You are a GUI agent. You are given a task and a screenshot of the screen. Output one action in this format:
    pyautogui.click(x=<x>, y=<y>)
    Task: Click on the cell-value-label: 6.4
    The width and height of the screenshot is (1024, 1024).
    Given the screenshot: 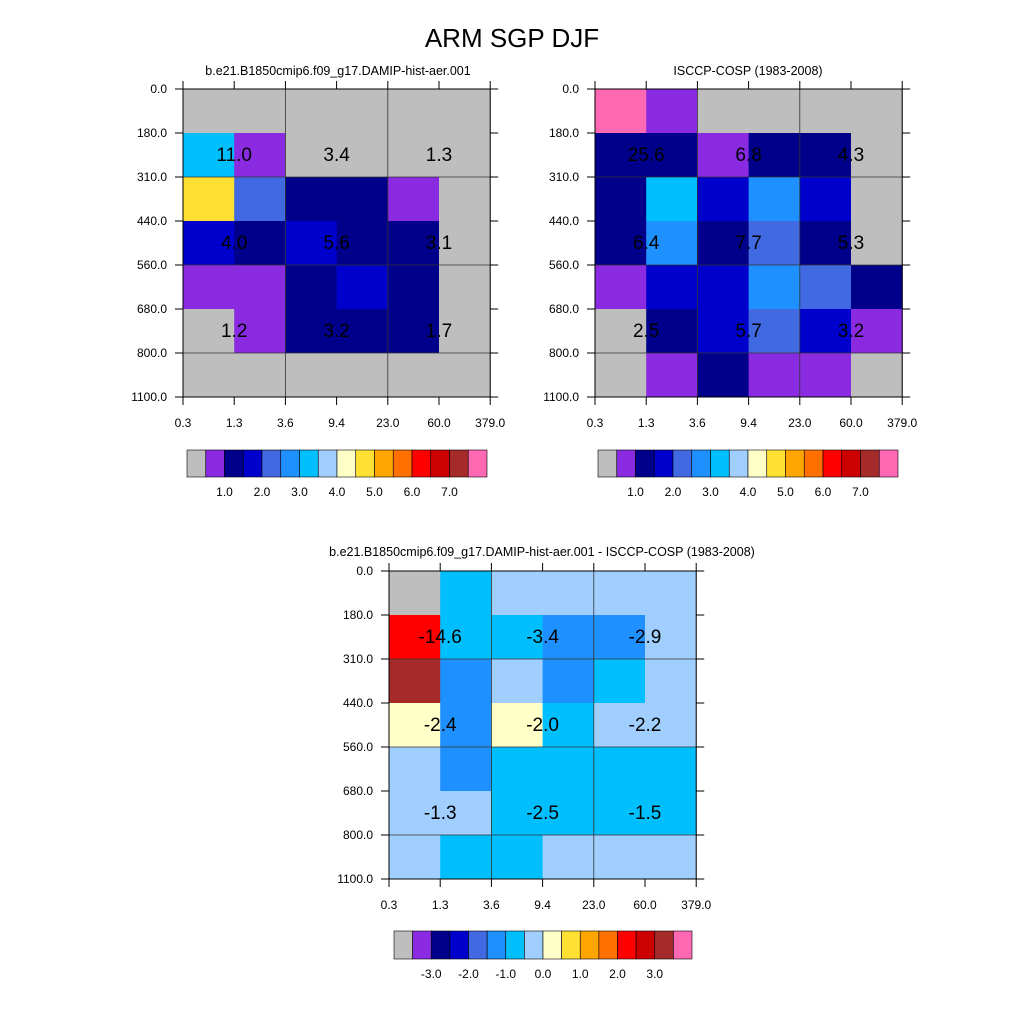 What is the action you would take?
    pyautogui.click(x=646, y=243)
    